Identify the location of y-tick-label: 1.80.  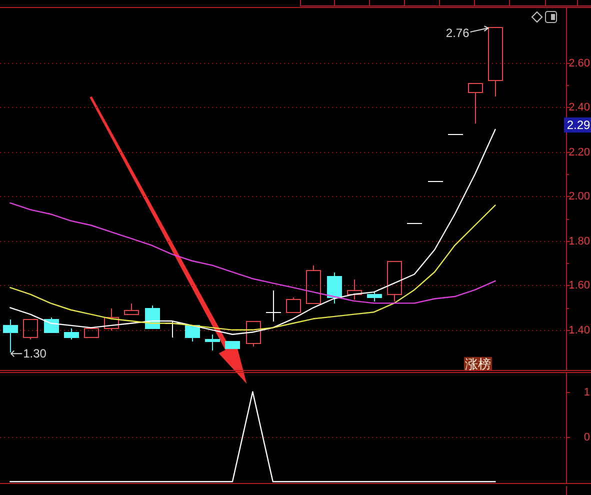
(579, 242).